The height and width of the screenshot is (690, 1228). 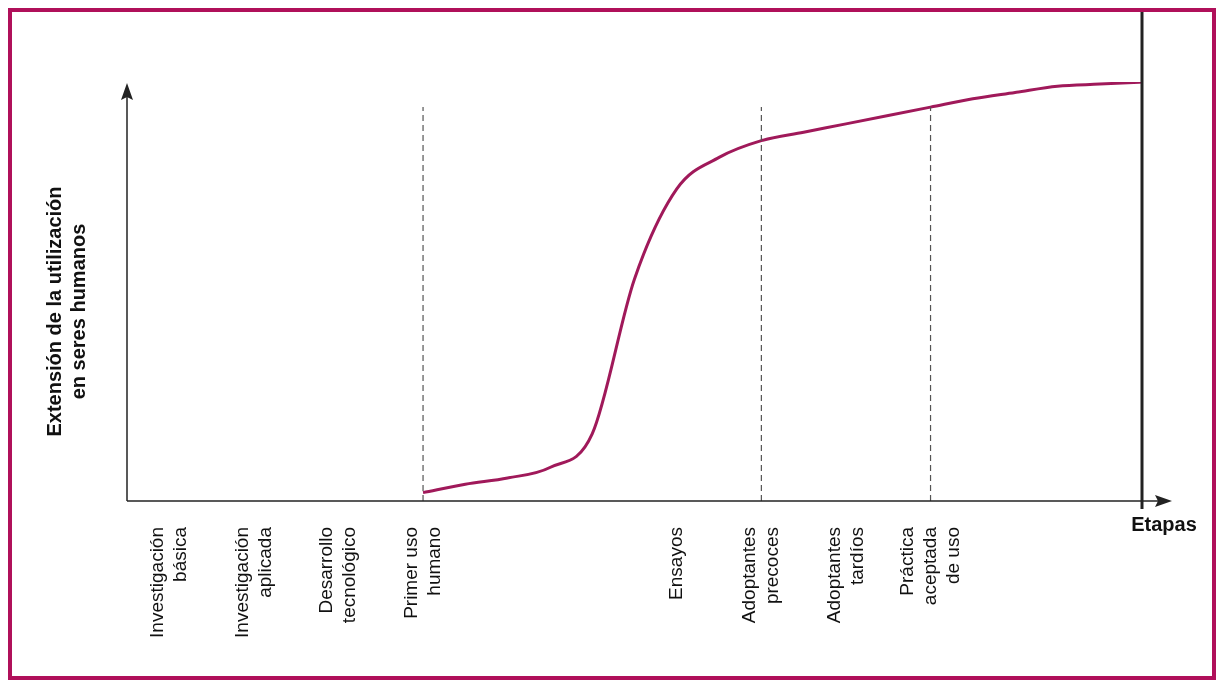 I want to click on x-axis-title: Etapas, so click(x=1164, y=523).